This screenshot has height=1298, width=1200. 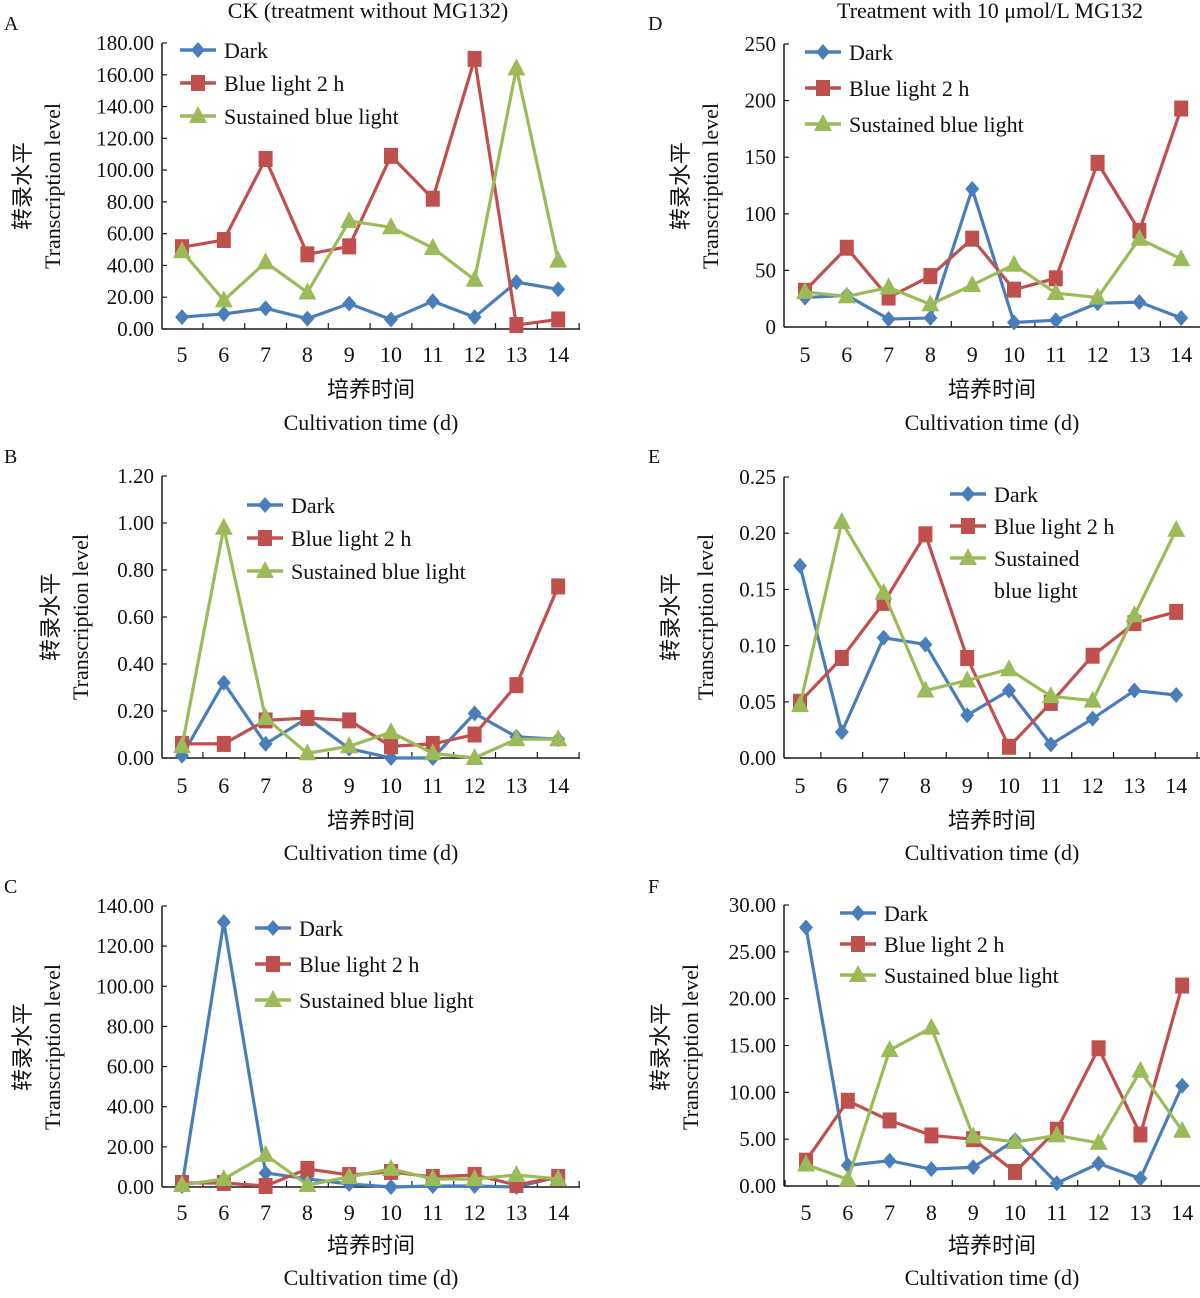 I want to click on y-tick-label: 250, so click(x=761, y=44).